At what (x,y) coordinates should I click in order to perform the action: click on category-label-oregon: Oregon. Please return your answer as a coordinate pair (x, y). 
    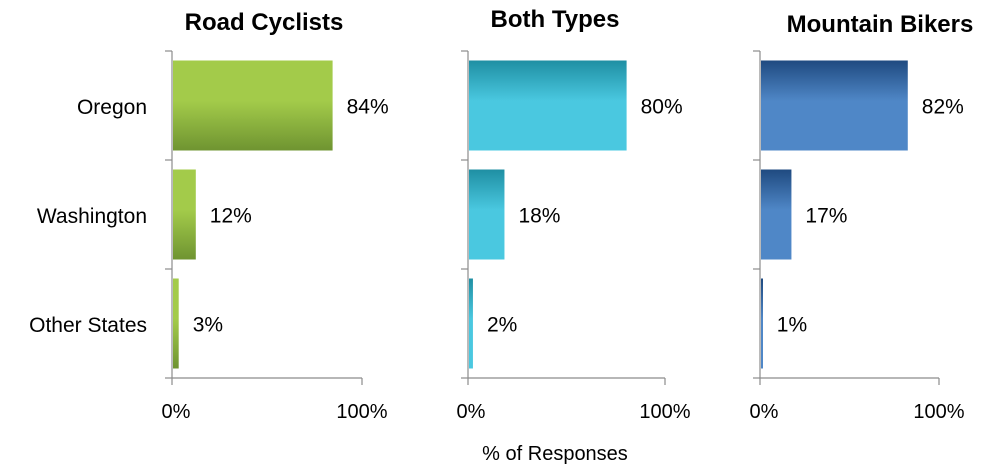
    Looking at the image, I should click on (112, 107).